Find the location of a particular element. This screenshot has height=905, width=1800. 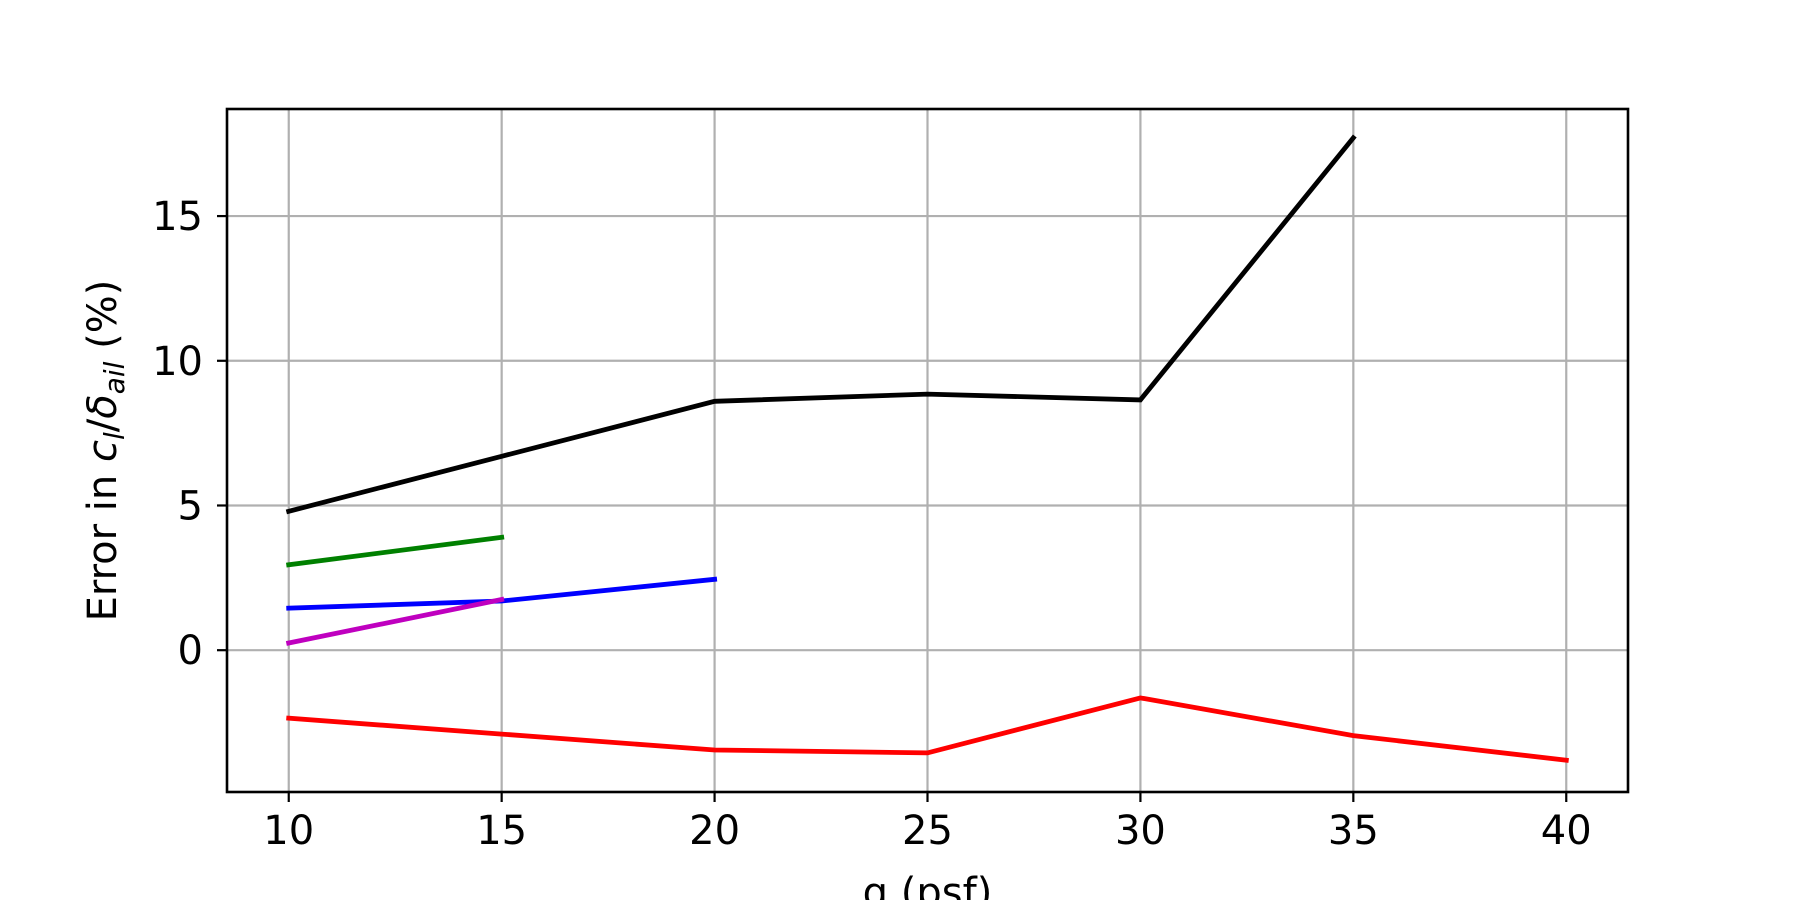

y-tick-label: 0 is located at coordinates (190, 651).